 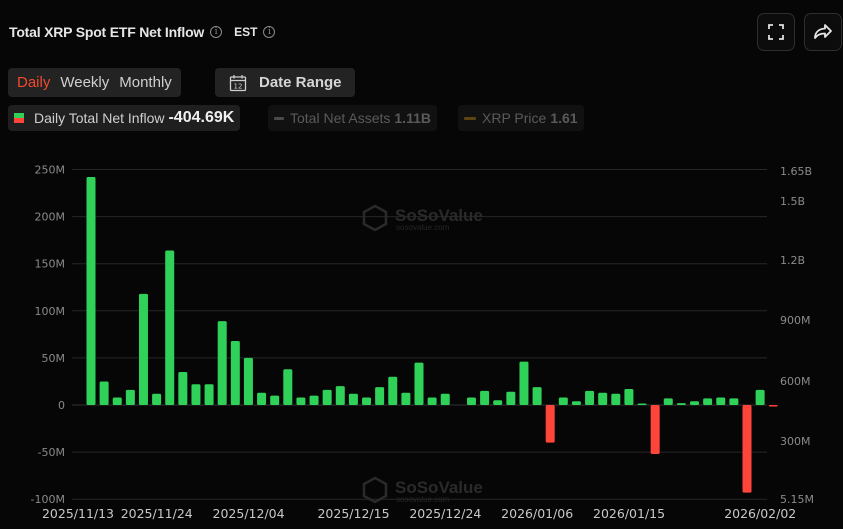 I want to click on period-daily: Daily, so click(x=34, y=82).